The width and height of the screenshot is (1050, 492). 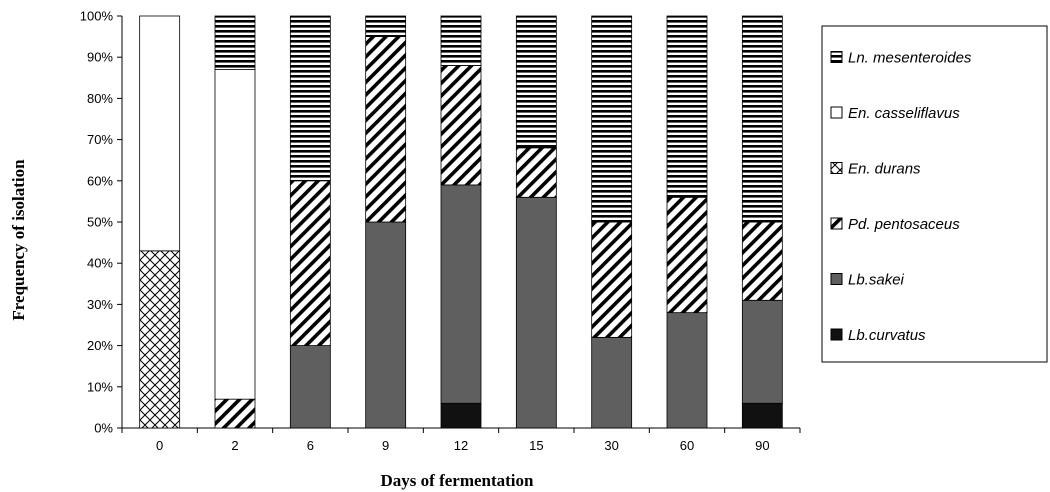 I want to click on x-tick-label: 2, so click(x=234, y=445).